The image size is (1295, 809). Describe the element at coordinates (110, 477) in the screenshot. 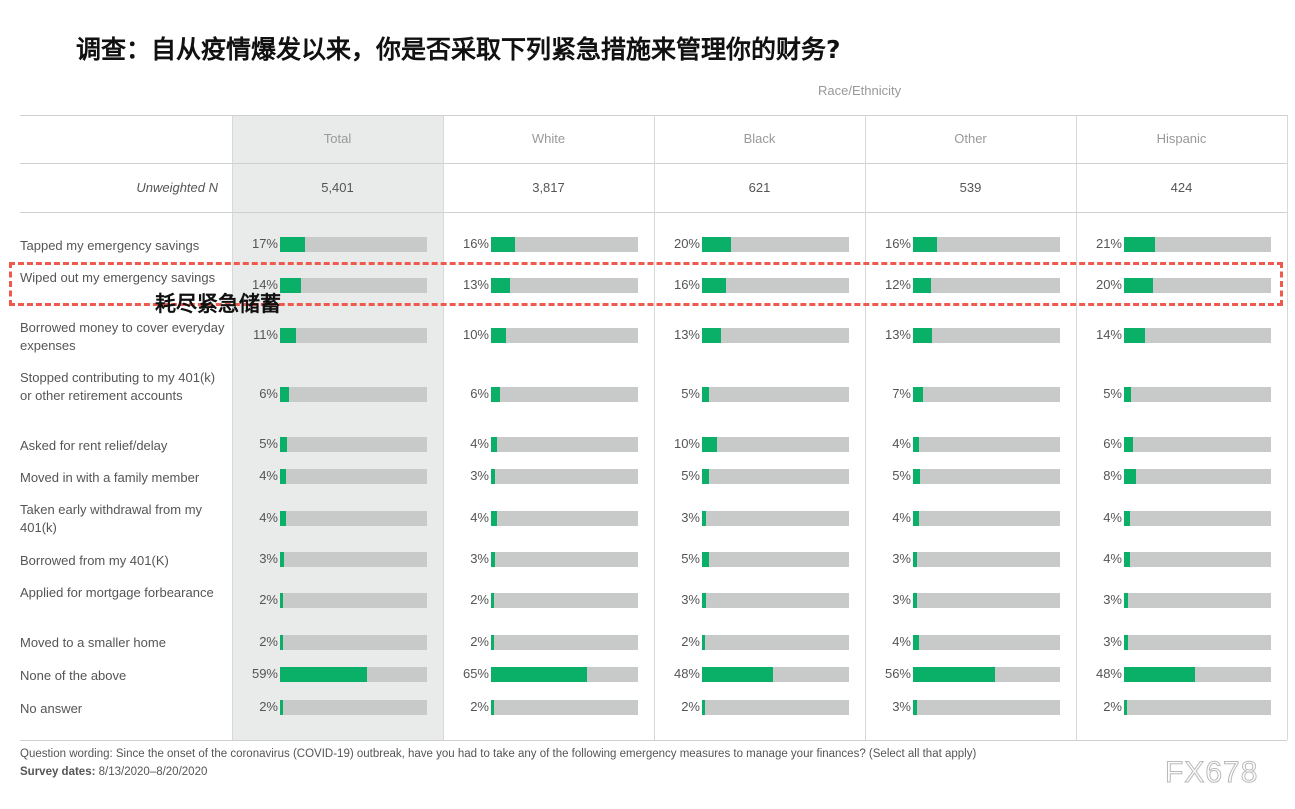

I see `row-label: Moved in with a family member` at that location.